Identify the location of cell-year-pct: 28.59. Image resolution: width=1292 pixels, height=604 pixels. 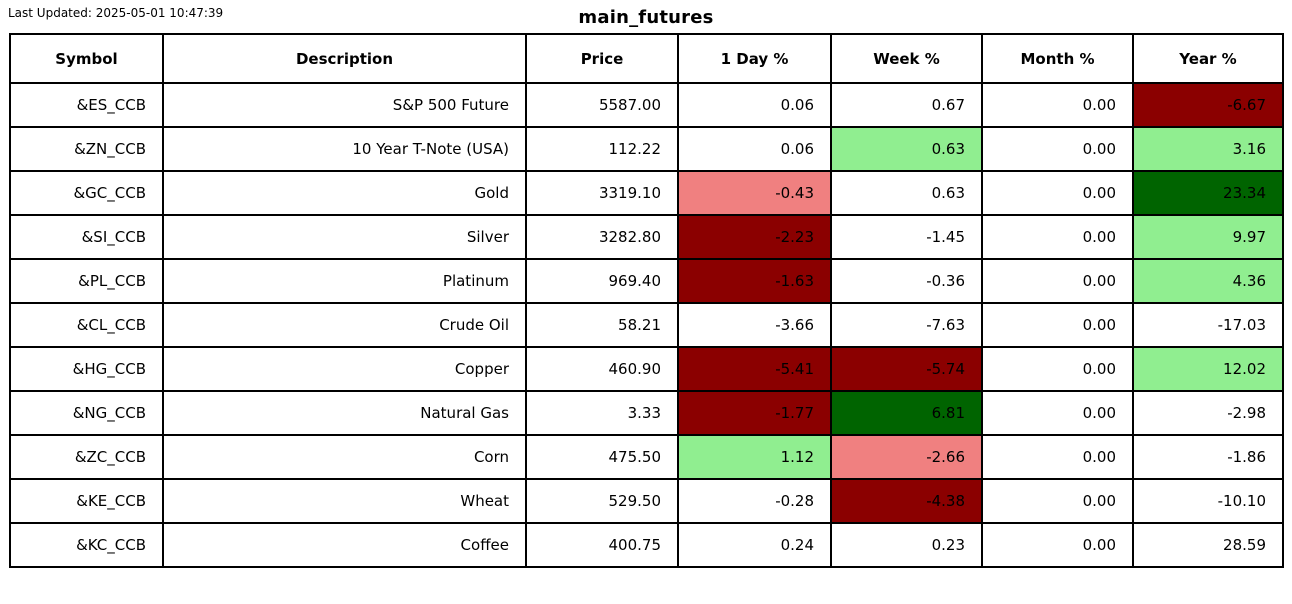
(1208, 545).